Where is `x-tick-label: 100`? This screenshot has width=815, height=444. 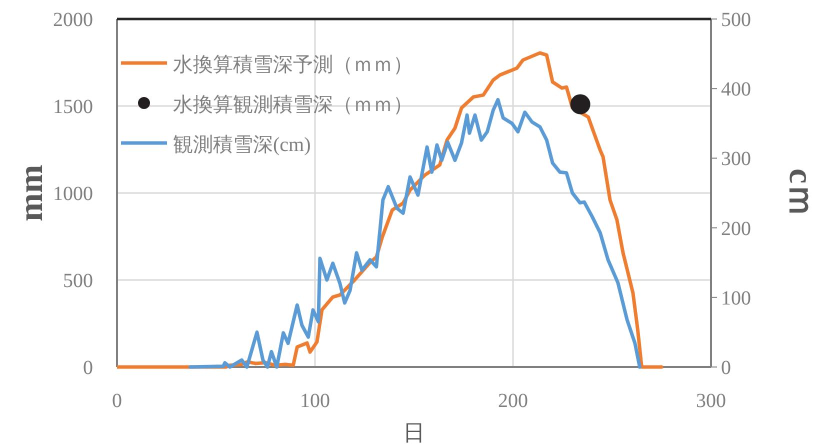
x-tick-label: 100 is located at coordinates (315, 401).